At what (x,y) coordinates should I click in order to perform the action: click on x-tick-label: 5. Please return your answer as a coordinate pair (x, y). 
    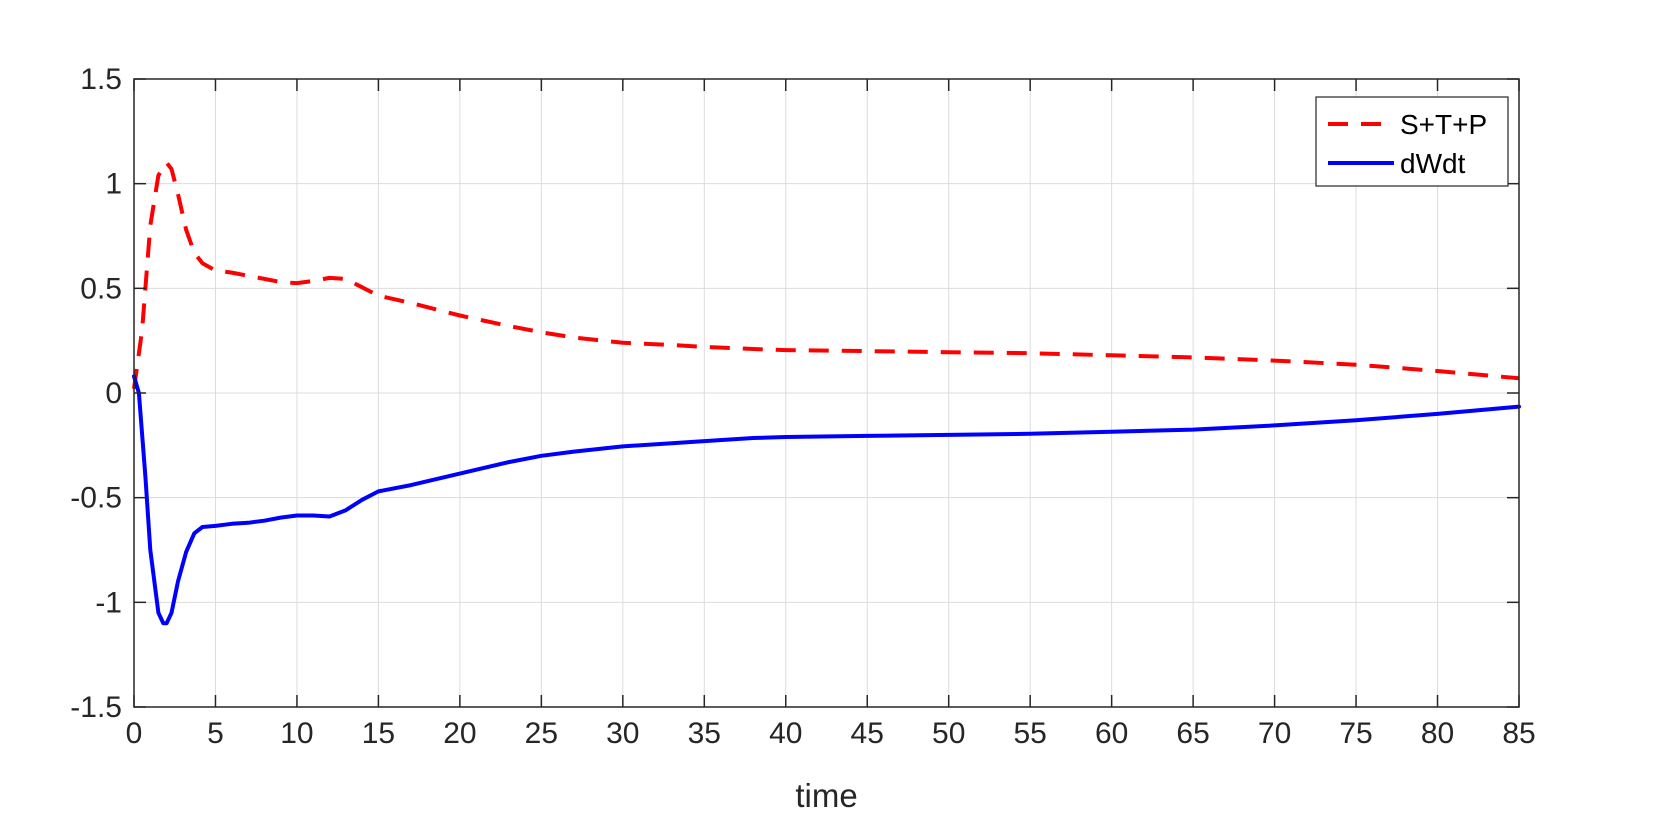
    Looking at the image, I should click on (215, 733).